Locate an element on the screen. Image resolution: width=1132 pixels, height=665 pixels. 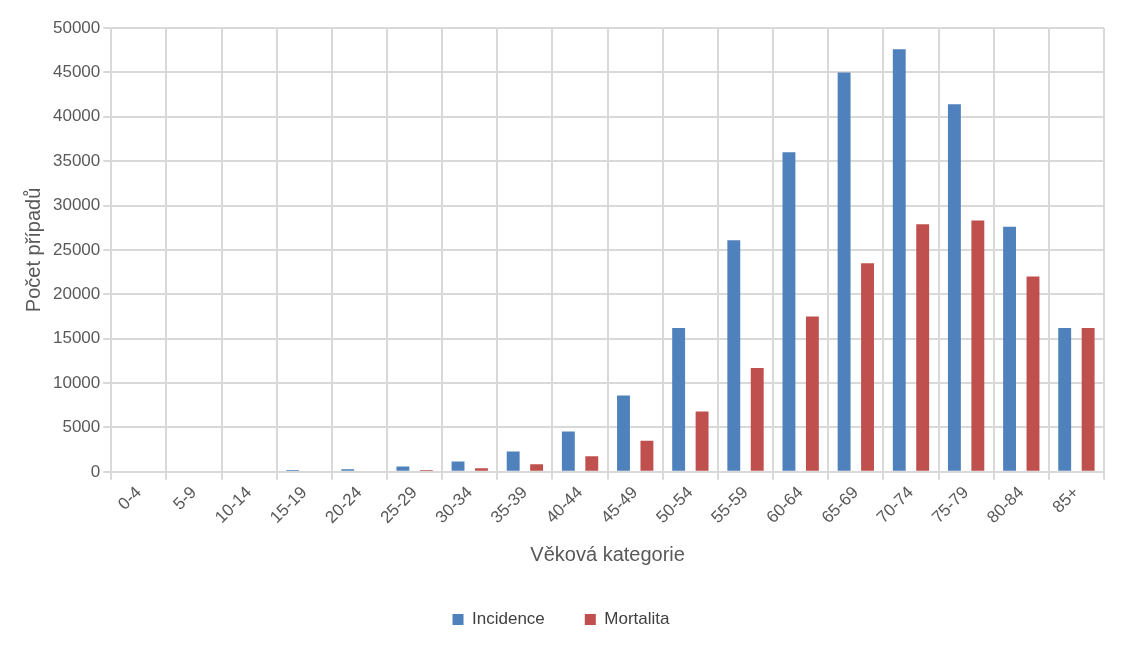
x-tick-label: 85+ is located at coordinates (1065, 499).